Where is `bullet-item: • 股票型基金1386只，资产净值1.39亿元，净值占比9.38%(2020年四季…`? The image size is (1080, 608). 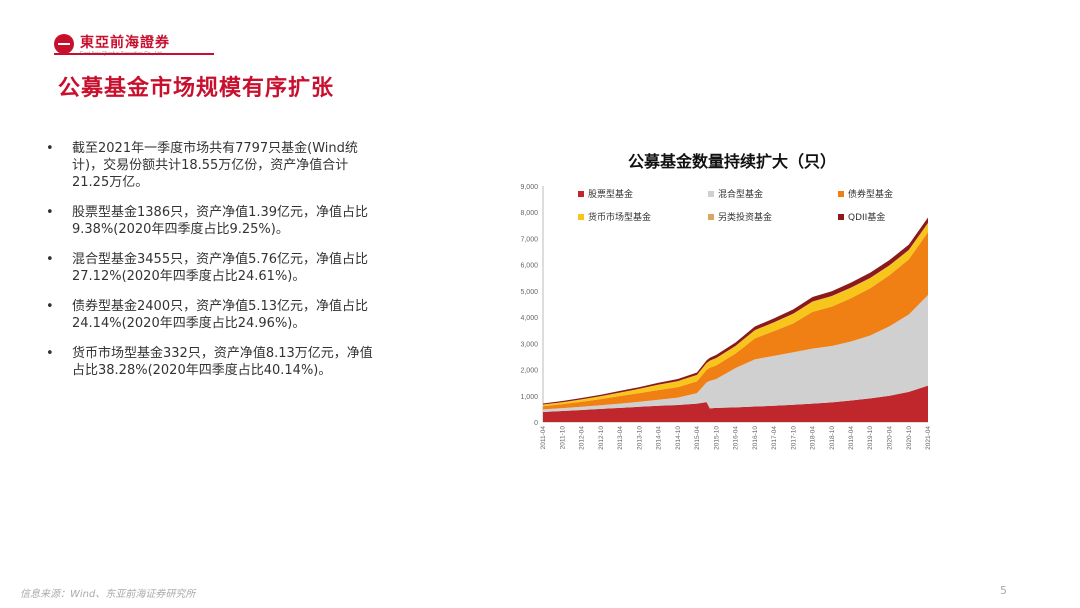
bullet-item: • 股票型基金1386只，资产净值1.39亿元，净值占比9.38%(2020年四季… is located at coordinates (212, 221).